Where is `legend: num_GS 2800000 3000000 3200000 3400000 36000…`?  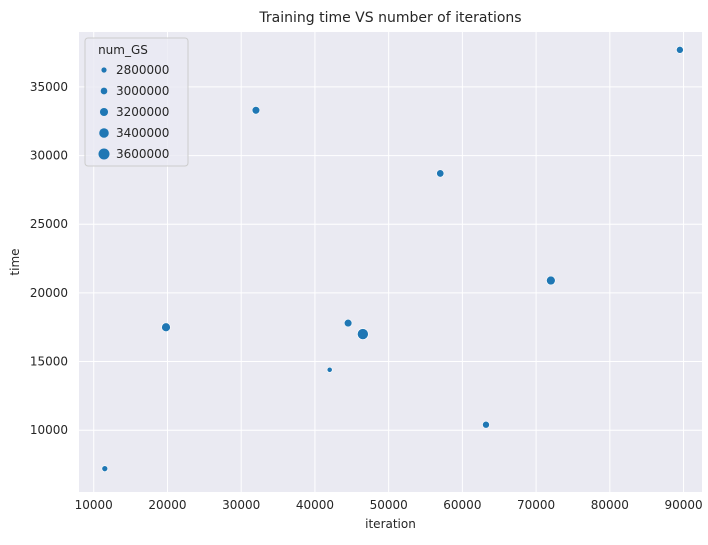
legend: num_GS 2800000 3000000 3200000 3400000 36000… is located at coordinates (136, 102).